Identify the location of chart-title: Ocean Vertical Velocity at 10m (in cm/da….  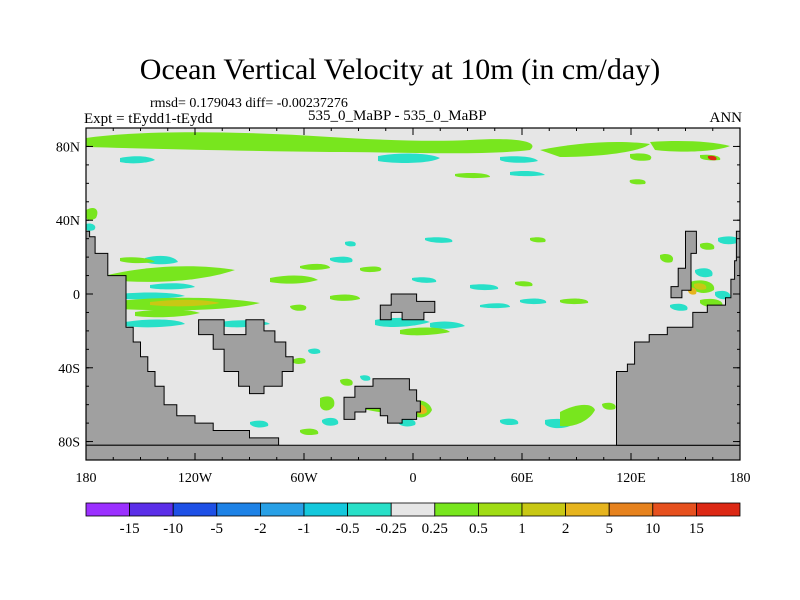
(400, 69).